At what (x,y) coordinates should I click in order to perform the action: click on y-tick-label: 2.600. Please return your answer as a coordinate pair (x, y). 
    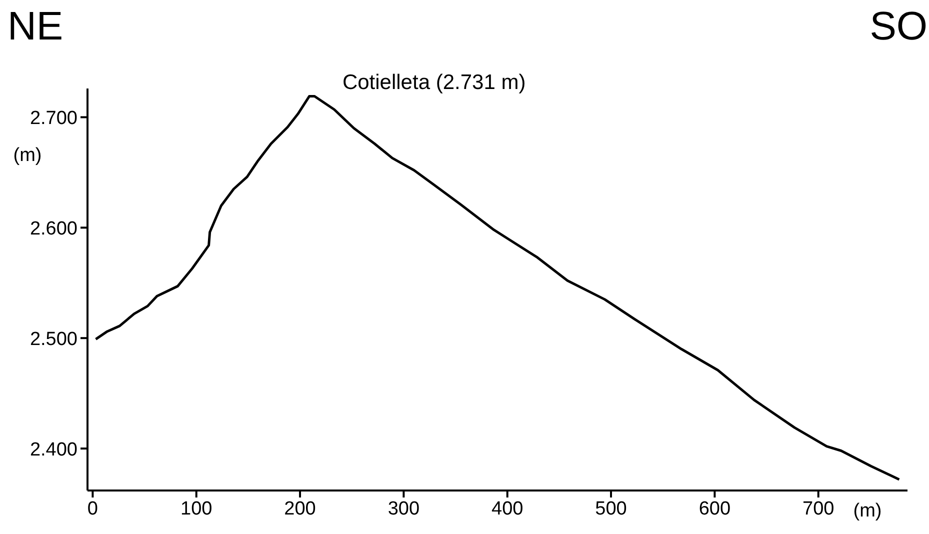
    Looking at the image, I should click on (54, 229).